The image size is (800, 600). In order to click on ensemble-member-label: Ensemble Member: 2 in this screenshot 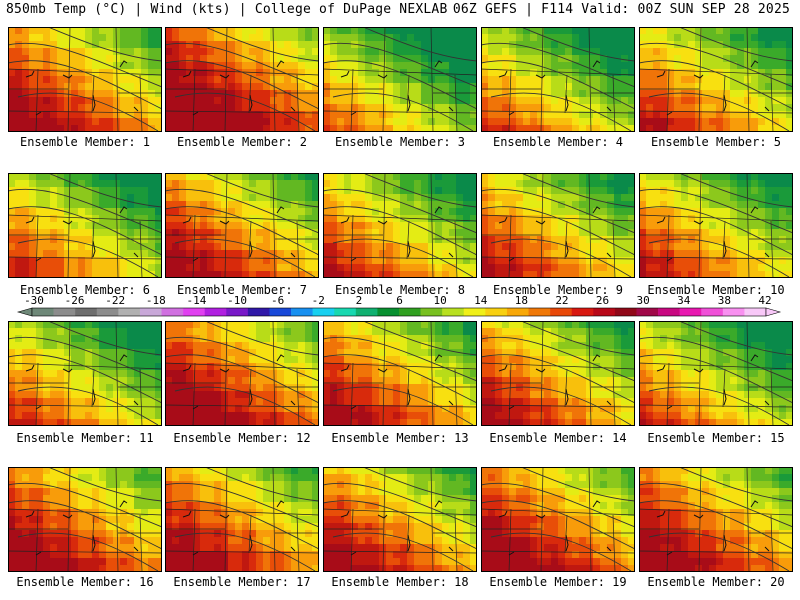, I will do `click(242, 142)`.